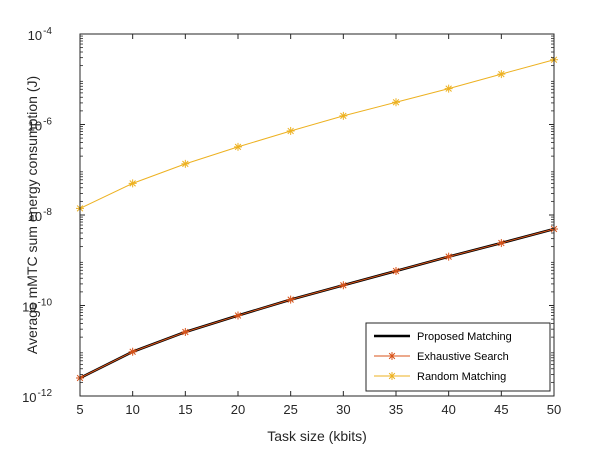  I want to click on x-tick-label: 30, so click(343, 409).